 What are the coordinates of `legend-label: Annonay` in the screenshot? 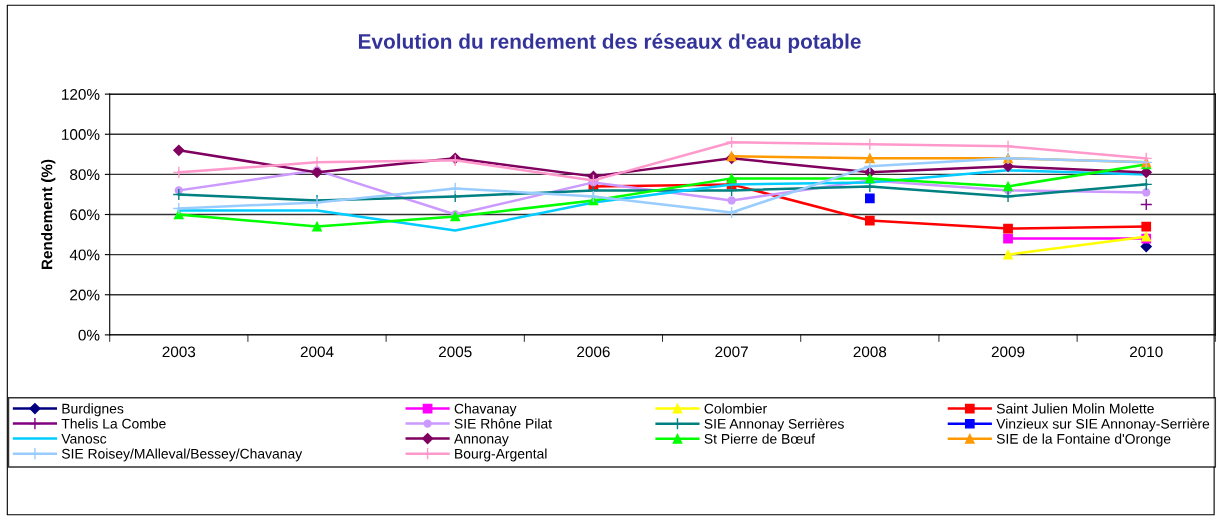 It's located at (481, 440).